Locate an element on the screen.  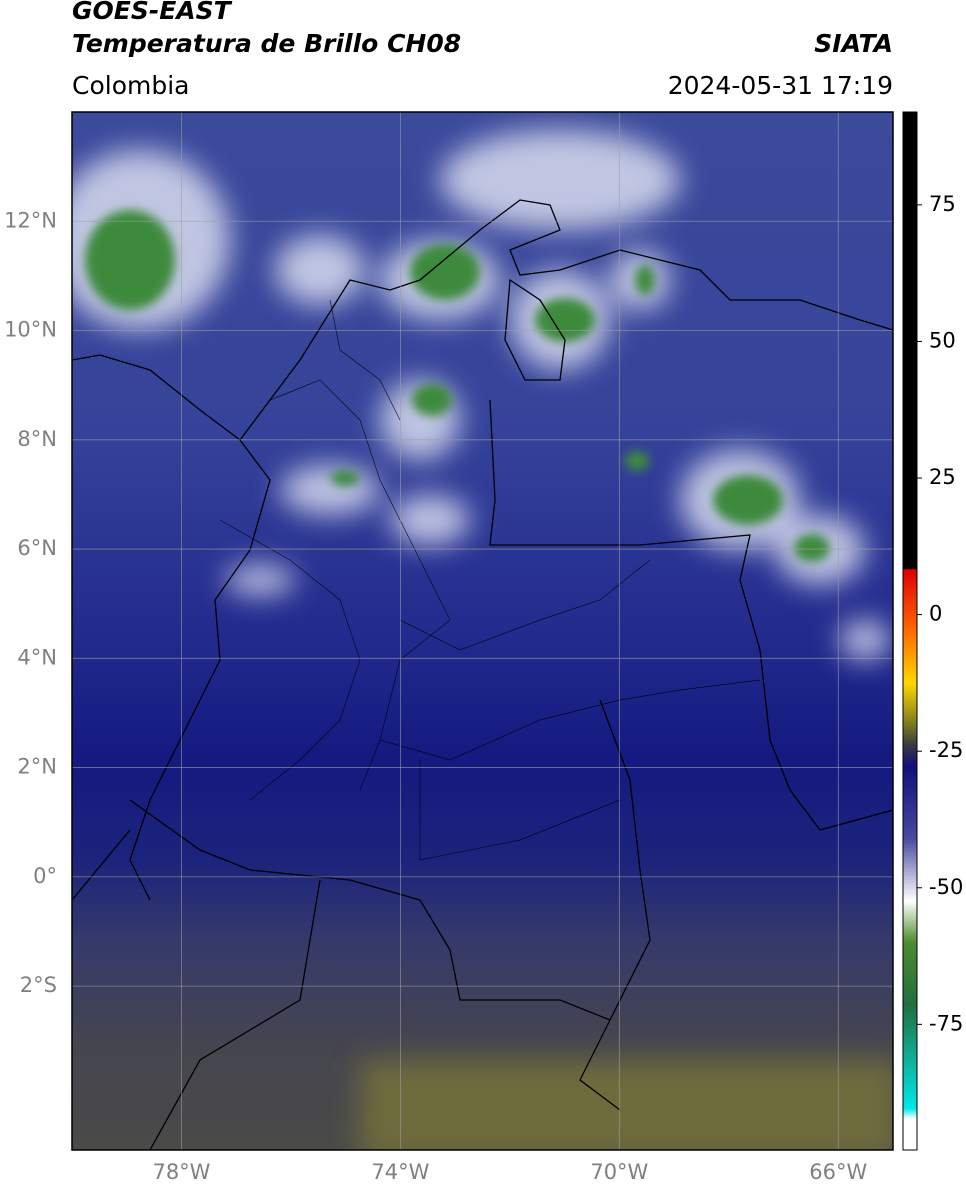
lon-label: 66°W is located at coordinates (838, 1172).